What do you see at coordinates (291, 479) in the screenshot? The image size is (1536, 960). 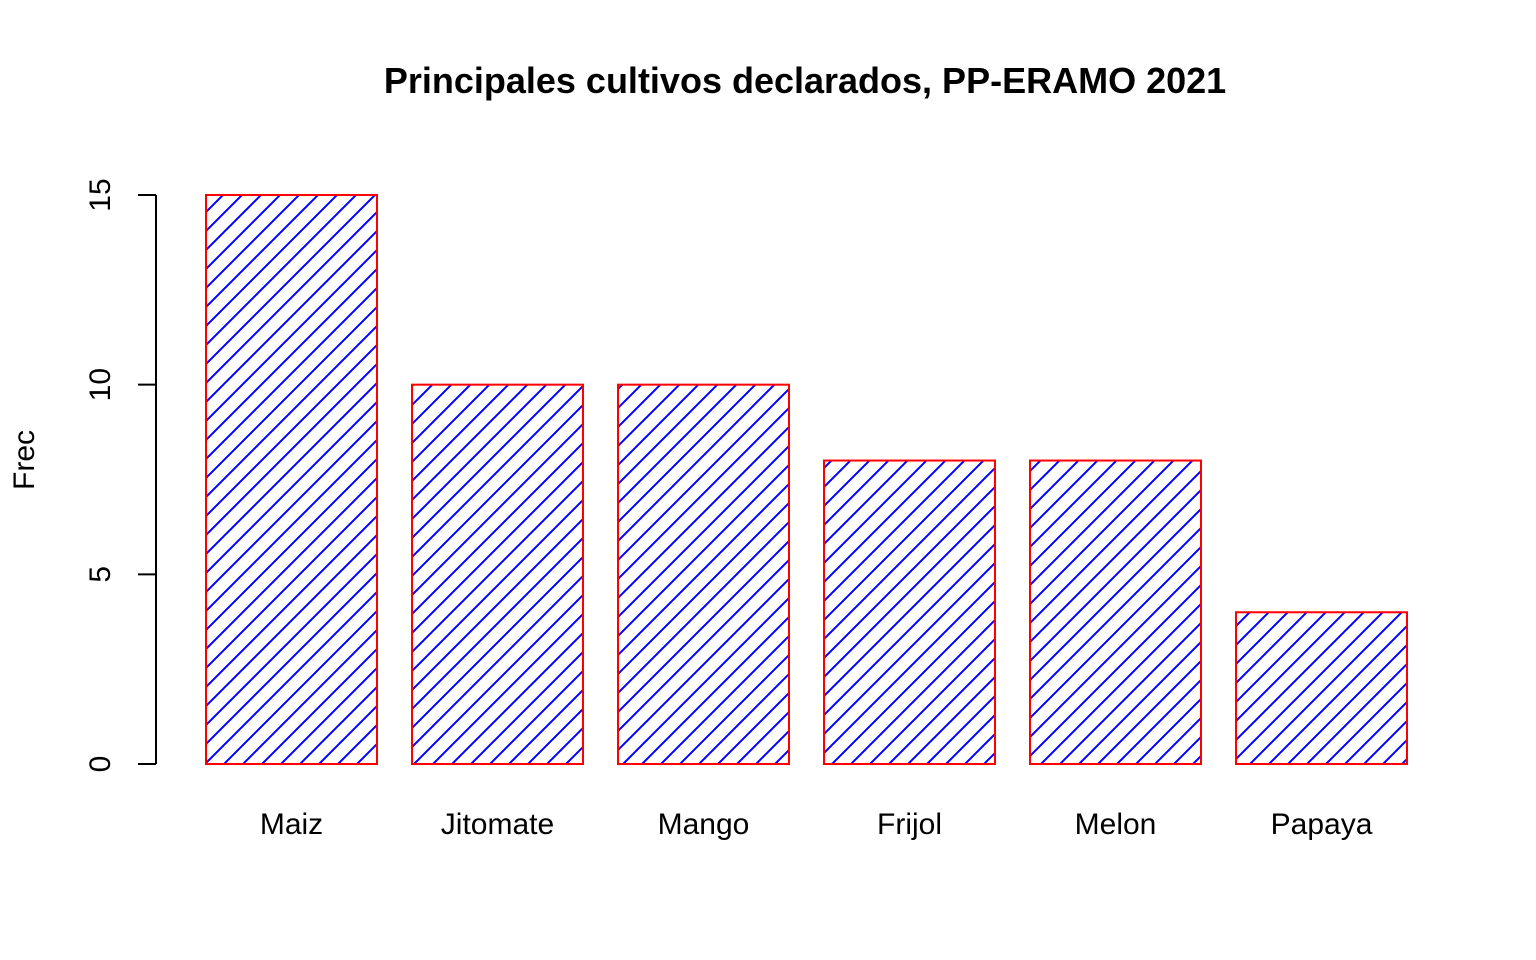 I see `bar-maiz` at bounding box center [291, 479].